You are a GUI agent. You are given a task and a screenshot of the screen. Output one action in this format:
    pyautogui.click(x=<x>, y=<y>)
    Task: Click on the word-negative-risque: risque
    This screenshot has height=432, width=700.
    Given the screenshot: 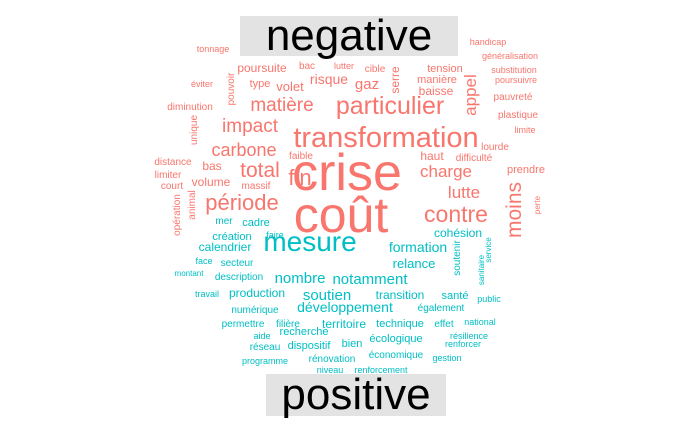 What is the action you would take?
    pyautogui.click(x=329, y=79)
    